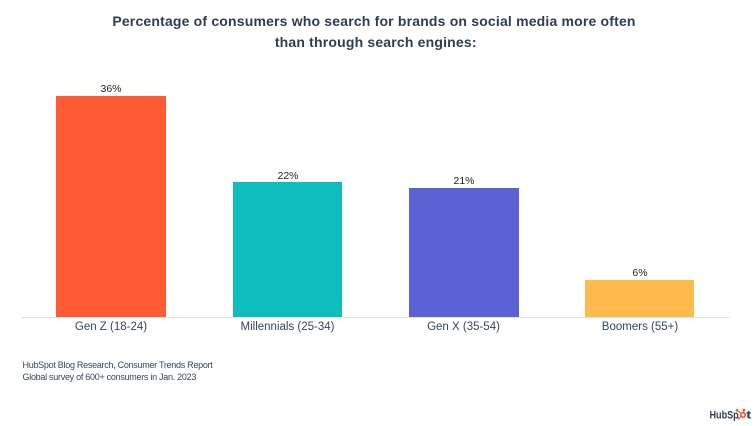 The image size is (756, 426). I want to click on svg-text: HubSp, so click(725, 416).